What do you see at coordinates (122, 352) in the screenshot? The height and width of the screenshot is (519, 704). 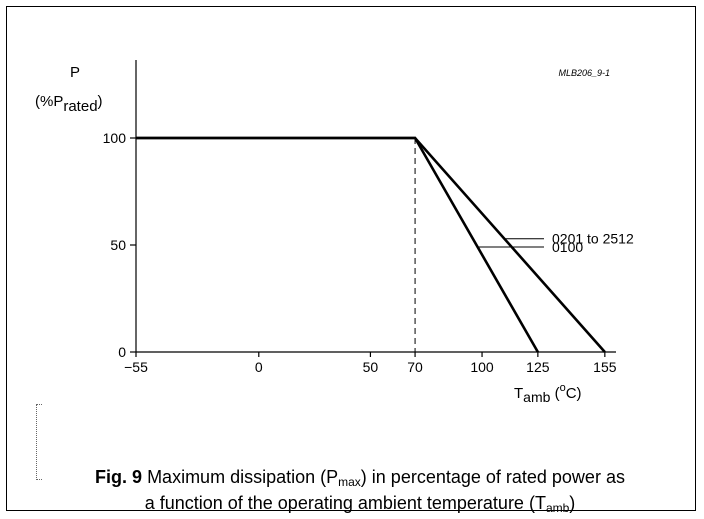 I see `y-tick-label: 0` at bounding box center [122, 352].